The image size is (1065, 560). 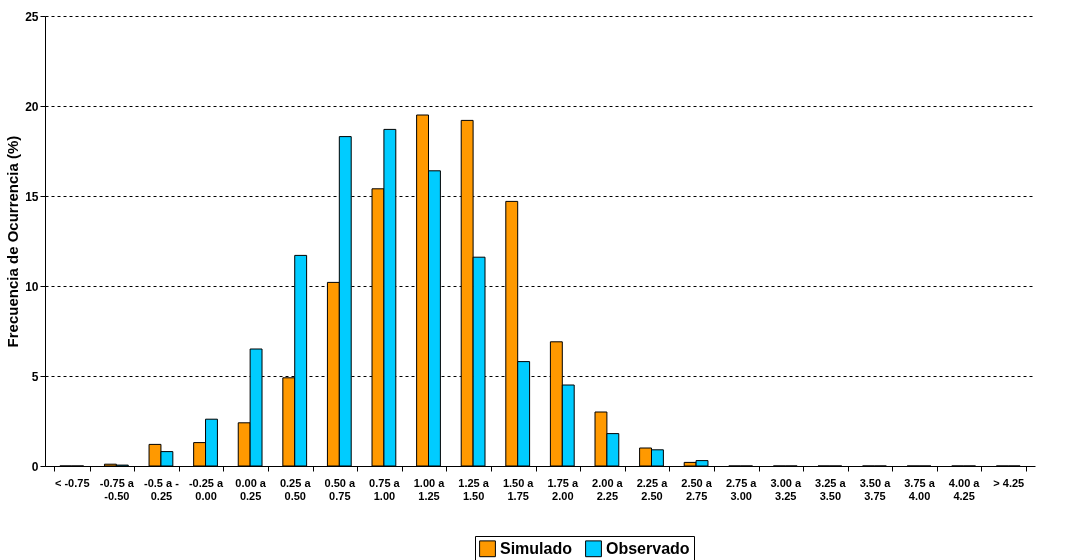 What do you see at coordinates (295, 489) in the screenshot?
I see `x-tick-label: 0.25 a 0.50` at bounding box center [295, 489].